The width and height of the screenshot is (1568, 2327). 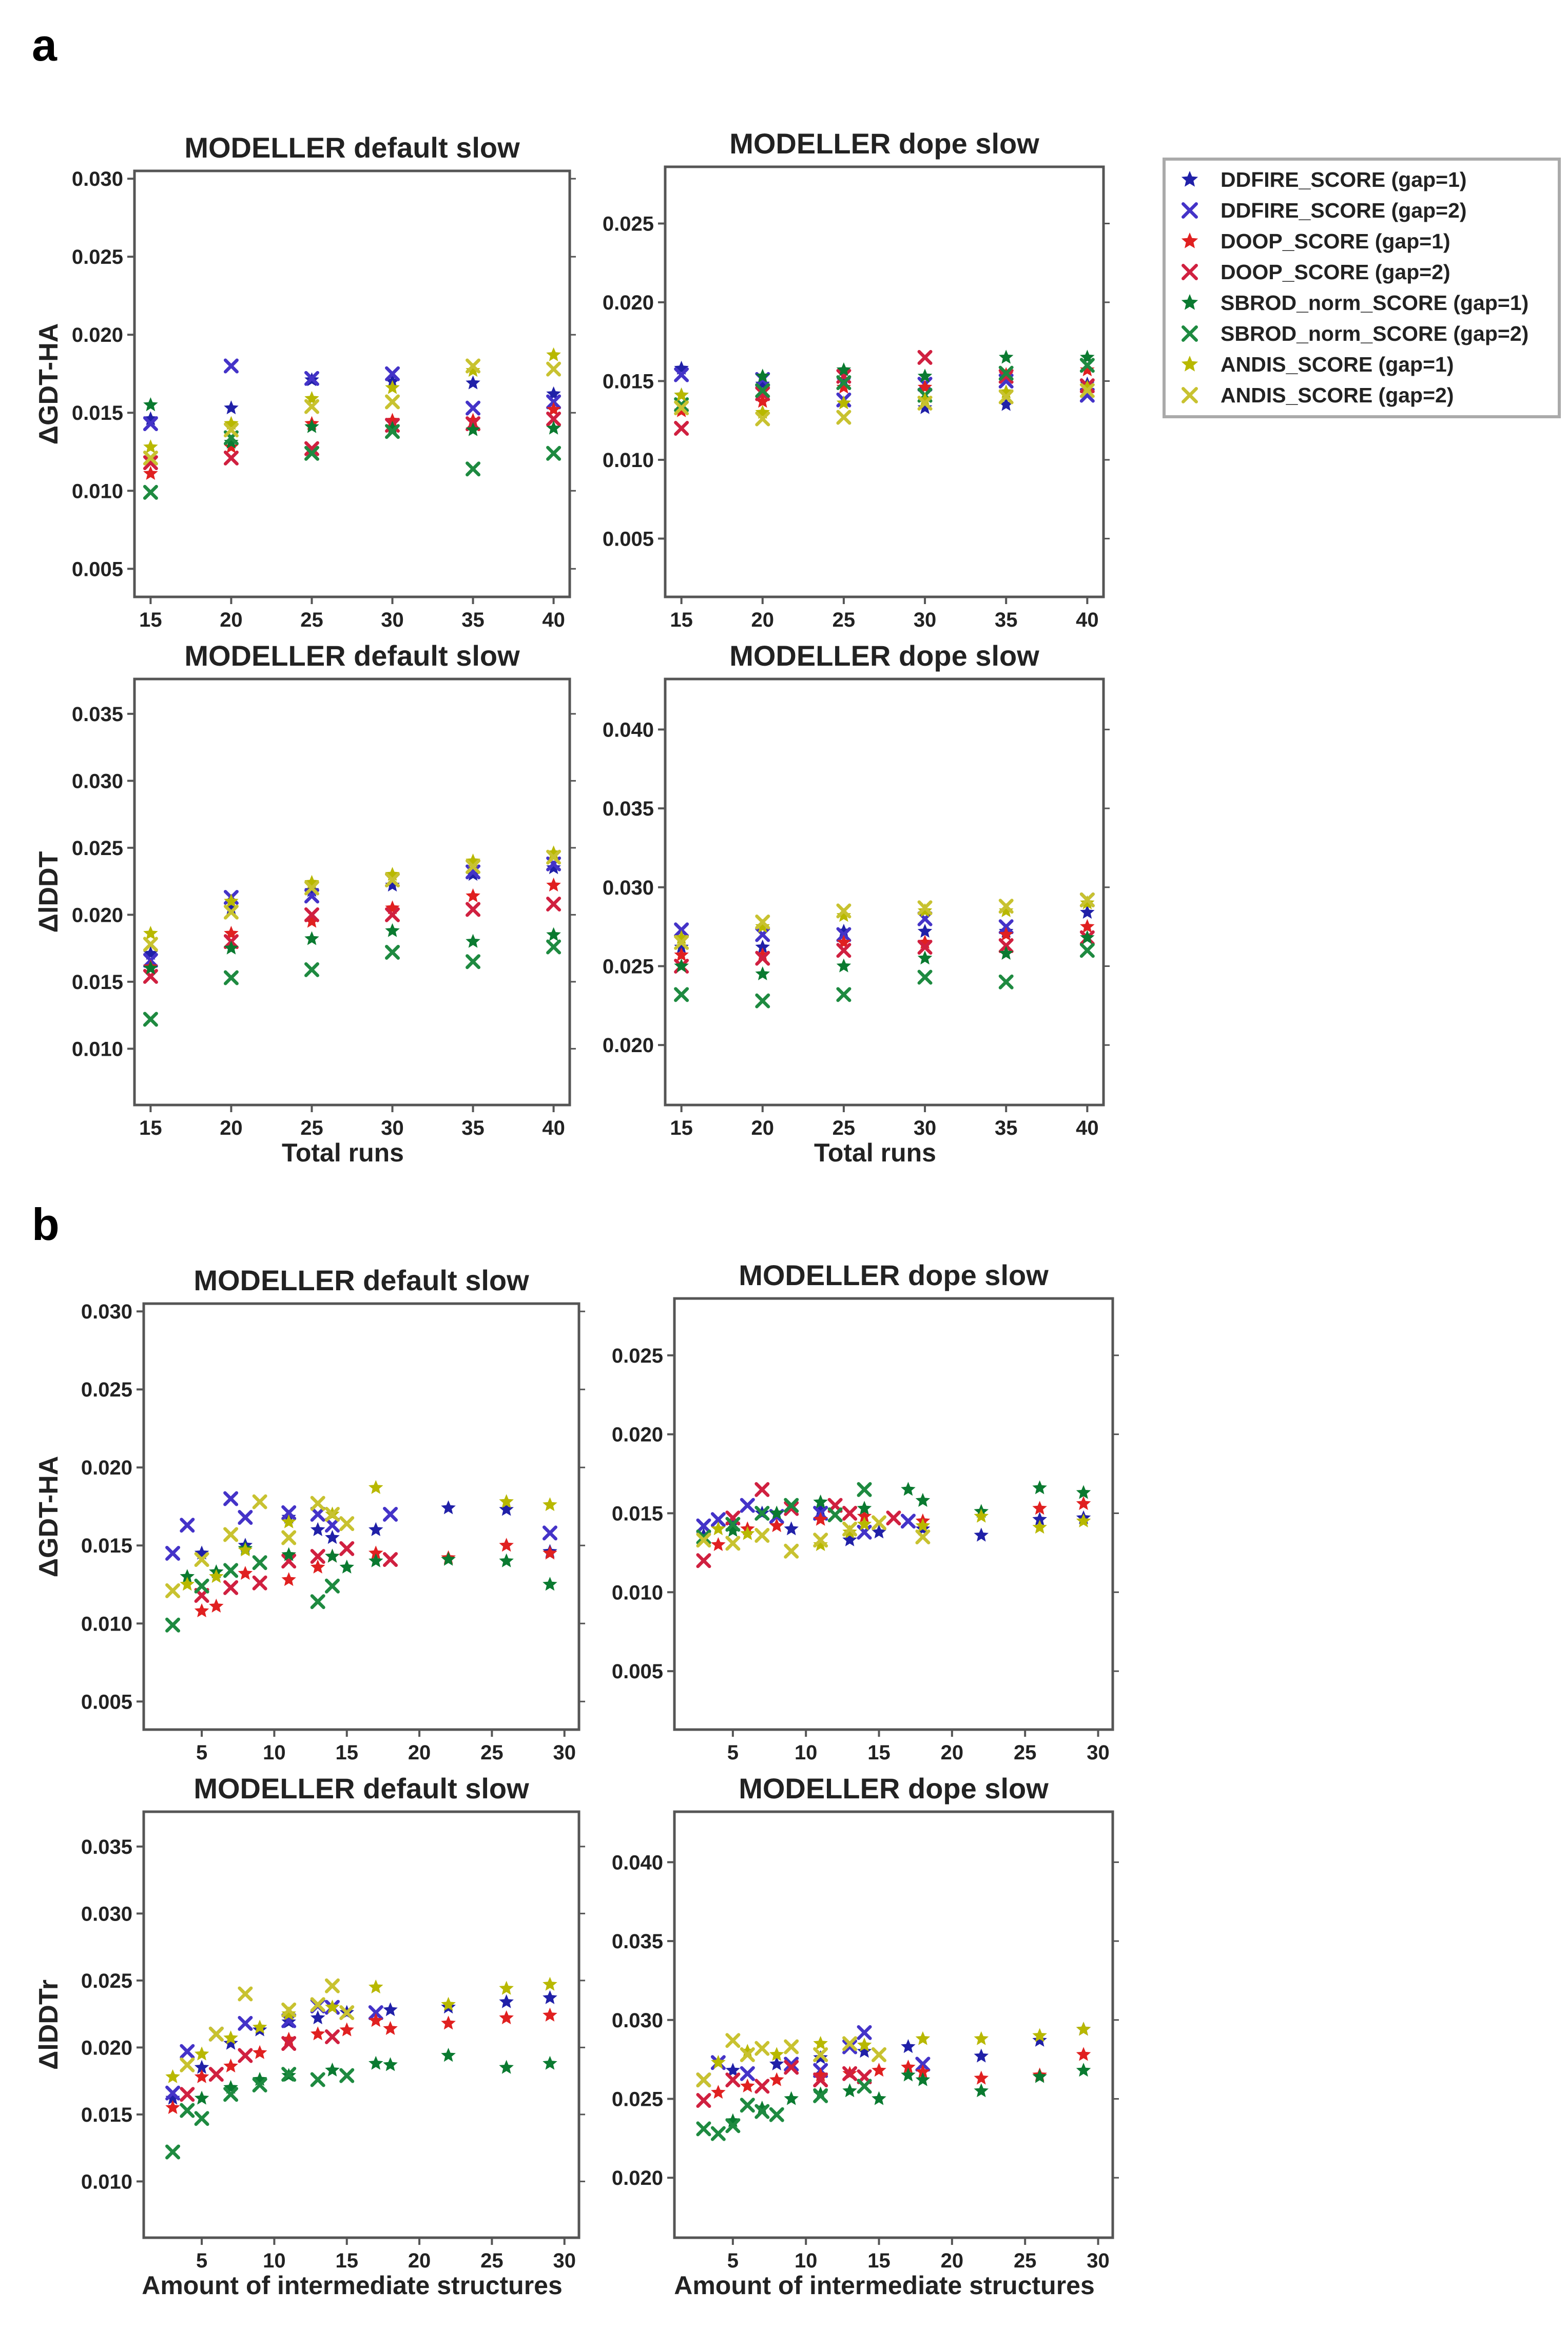 What do you see at coordinates (361, 1280) in the screenshot?
I see `chart-title: MODELLER default slow` at bounding box center [361, 1280].